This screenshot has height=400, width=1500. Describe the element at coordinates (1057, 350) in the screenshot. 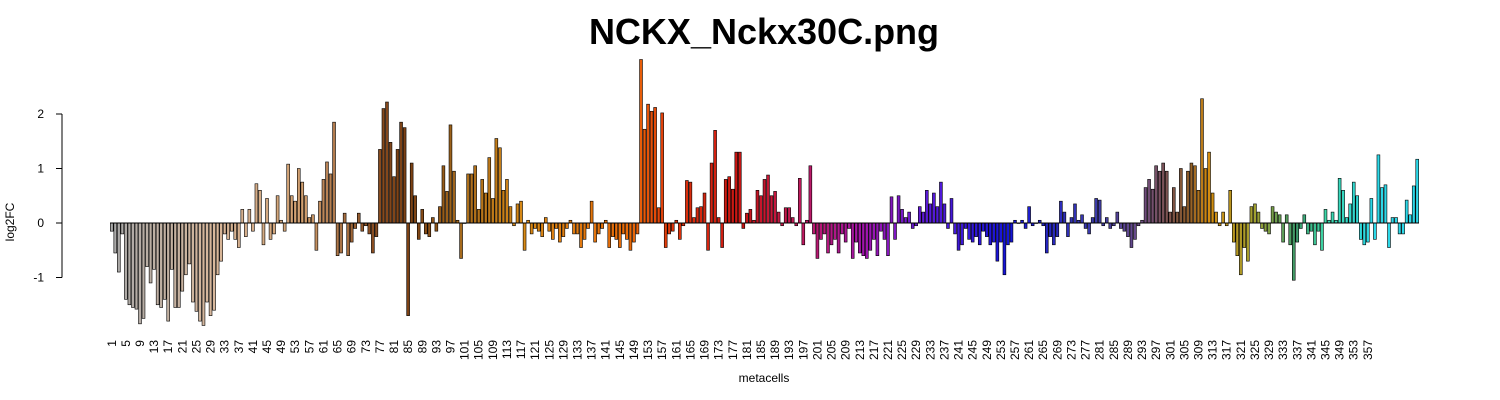

I see `x-tick-label: 269` at that location.